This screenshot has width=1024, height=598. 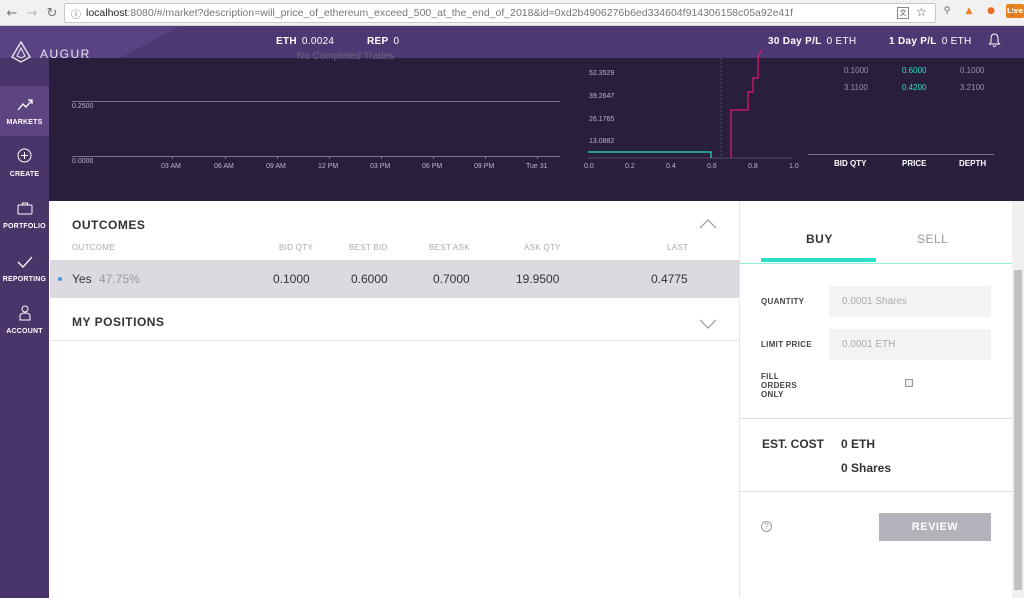 I want to click on url-host: localhost, so click(x=107, y=13).